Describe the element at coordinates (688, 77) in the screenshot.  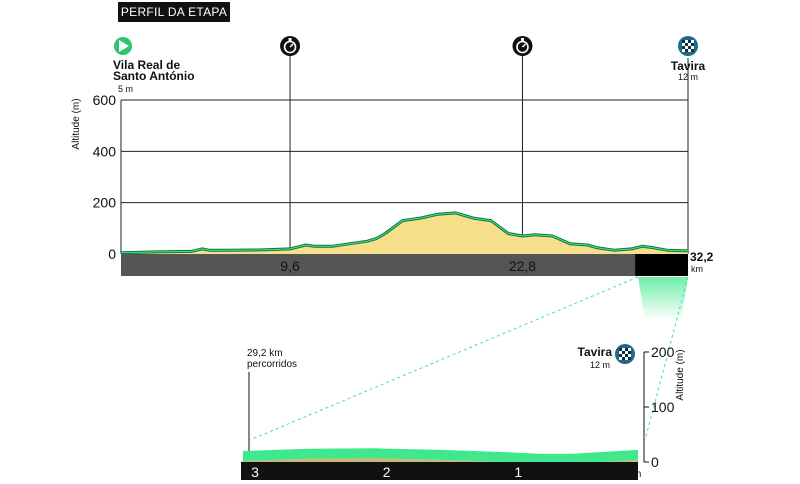
I see `finish-altitude: 12 m` at that location.